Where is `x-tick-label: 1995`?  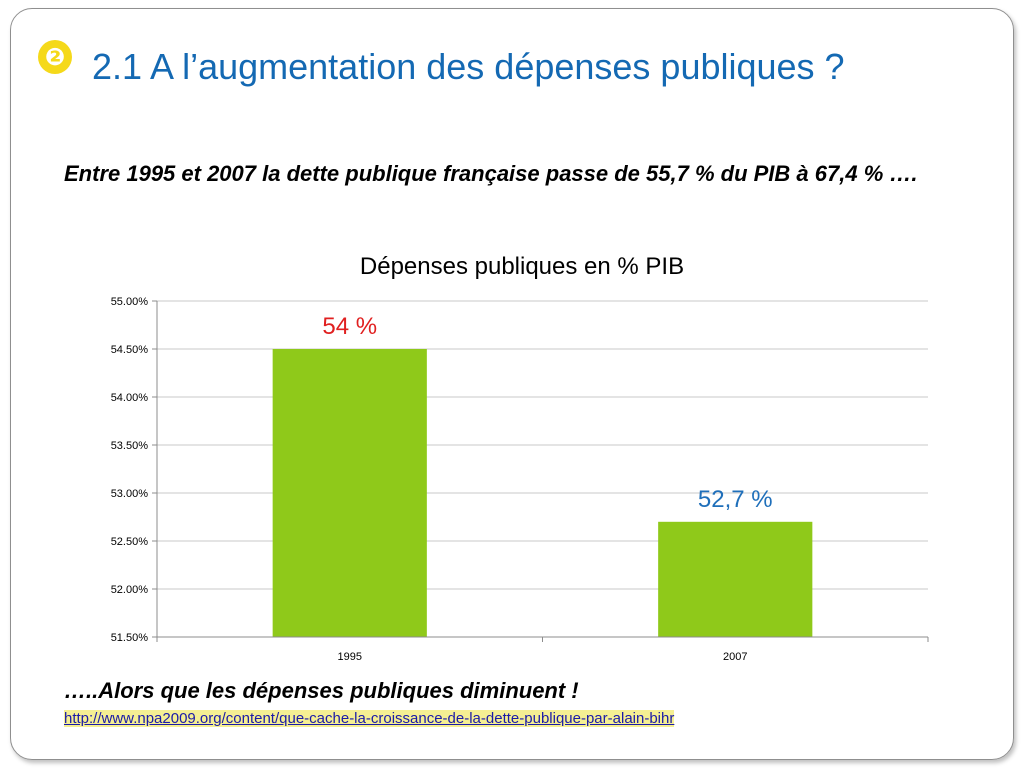
x-tick-label: 1995 is located at coordinates (350, 657).